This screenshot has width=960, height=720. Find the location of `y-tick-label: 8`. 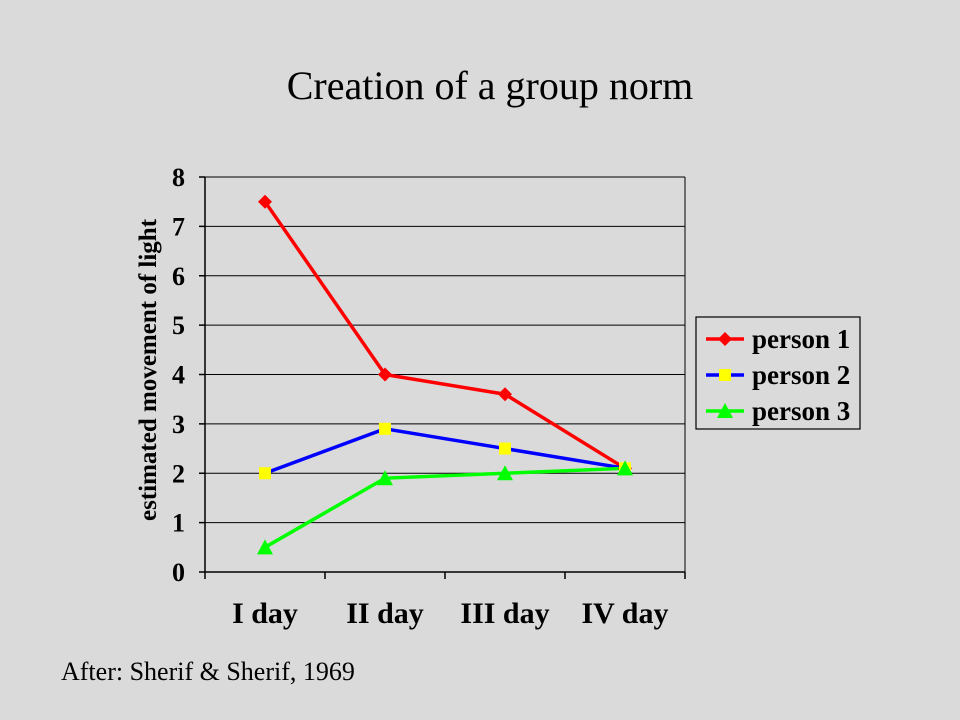

y-tick-label: 8 is located at coordinates (178, 177).